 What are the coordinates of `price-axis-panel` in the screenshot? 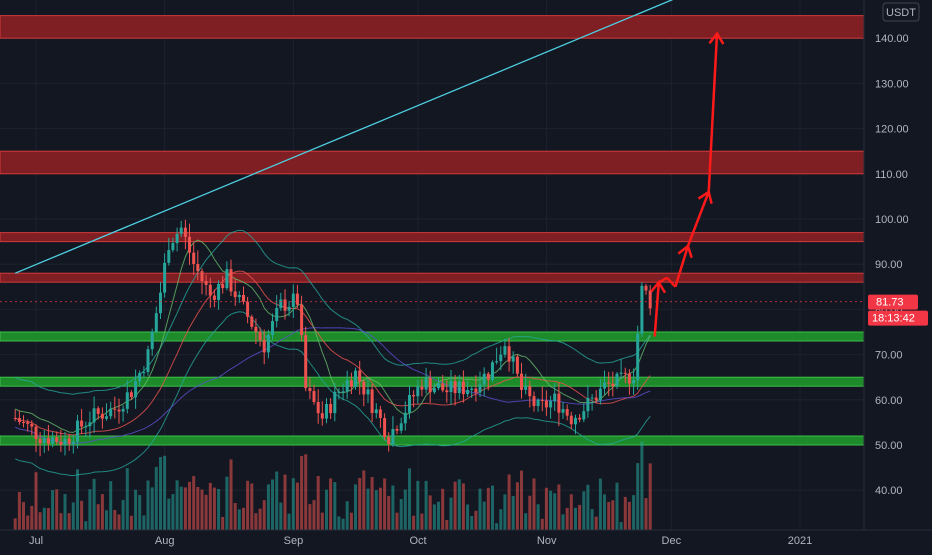 It's located at (898, 275).